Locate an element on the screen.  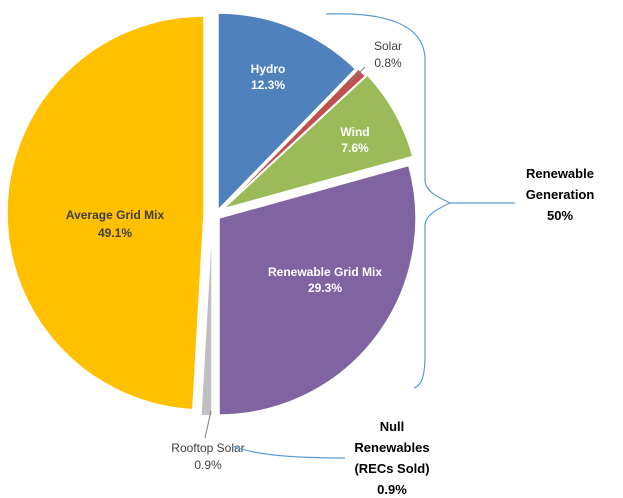
rooftop-solar-label: Rooftop Solar is located at coordinates (207, 448).